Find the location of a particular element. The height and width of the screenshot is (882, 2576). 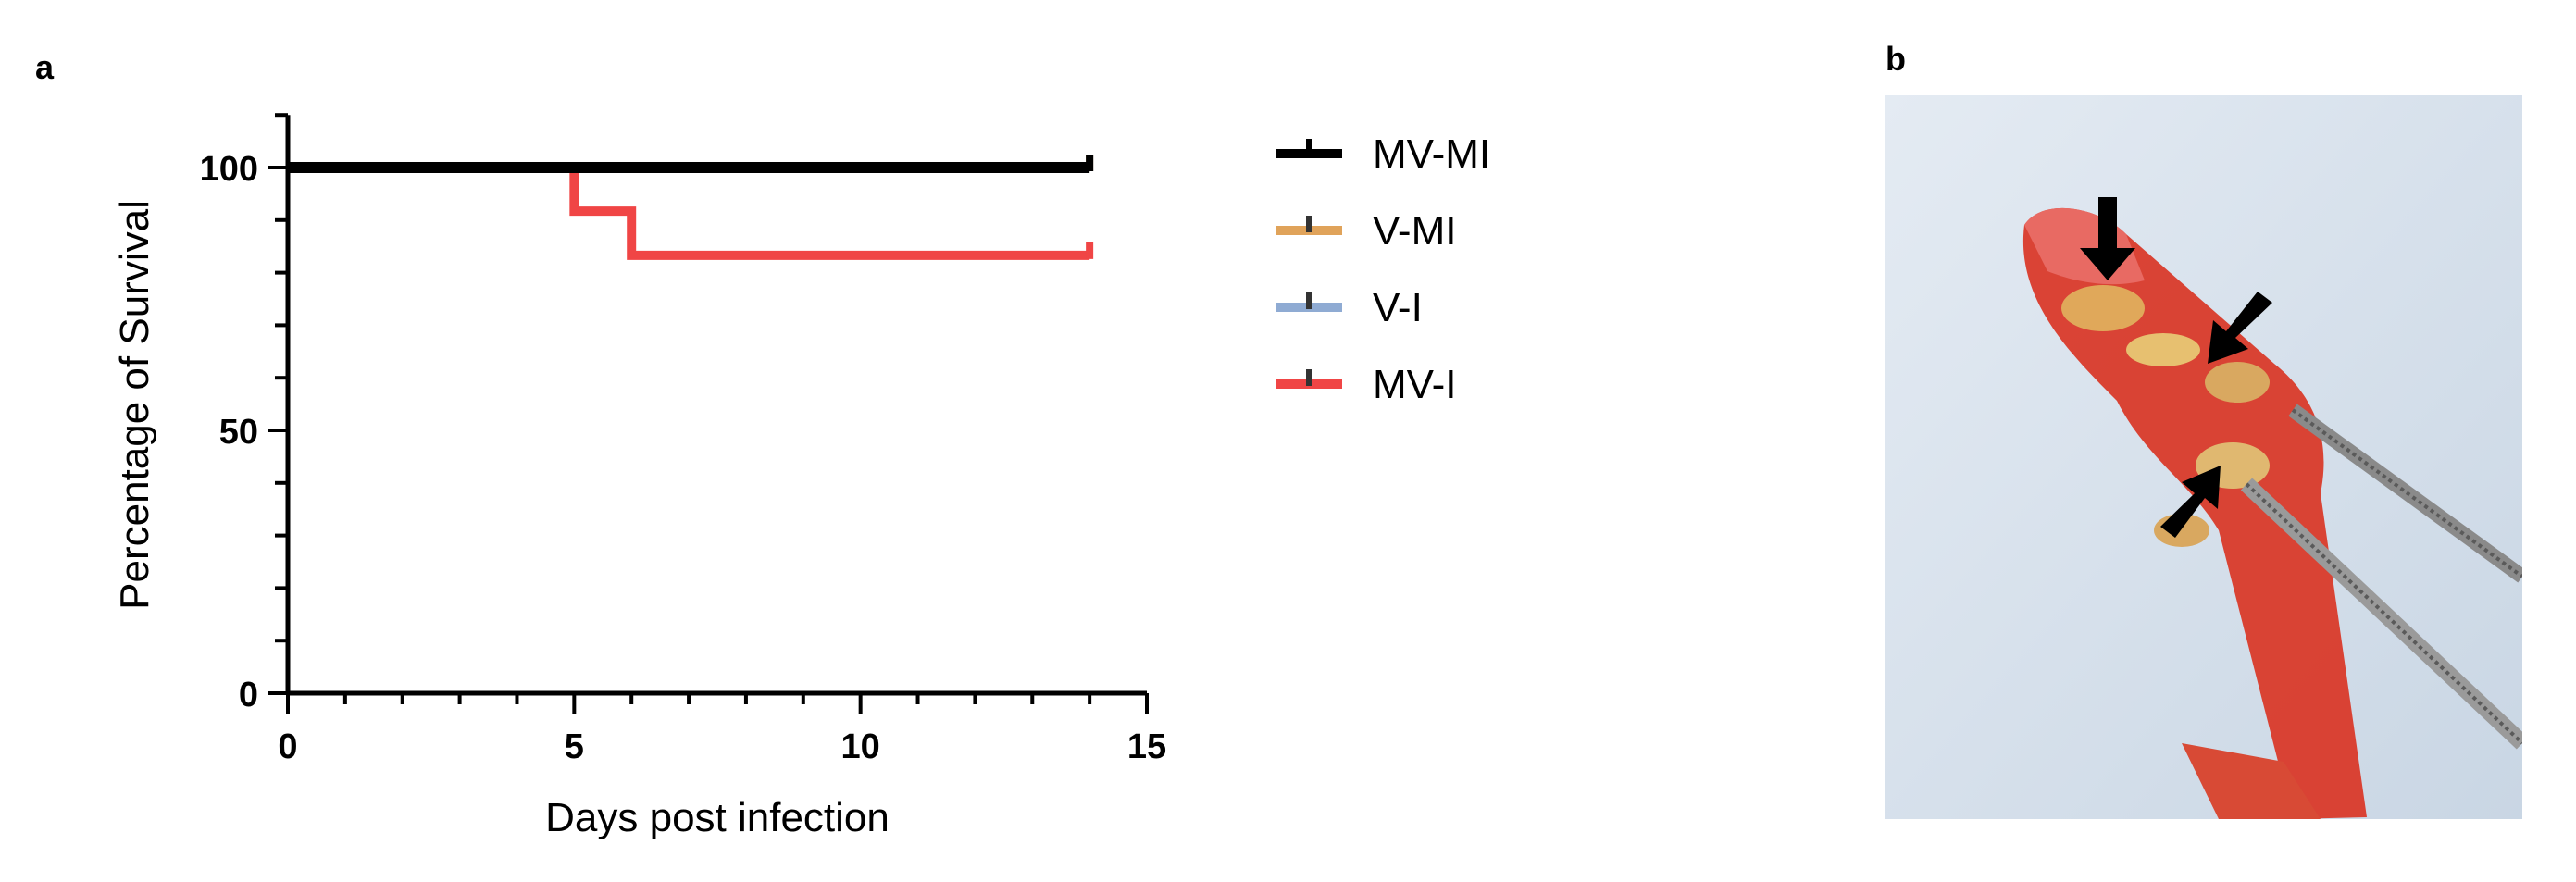

legend-item: MV-MI is located at coordinates (1383, 154).